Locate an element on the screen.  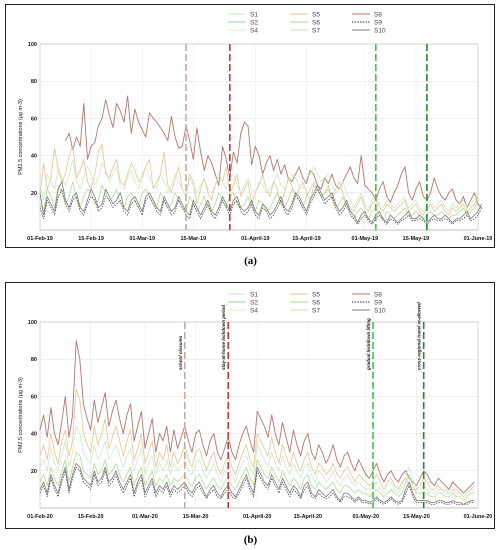
x-tick-label: 15-April-20 is located at coordinates (308, 517).